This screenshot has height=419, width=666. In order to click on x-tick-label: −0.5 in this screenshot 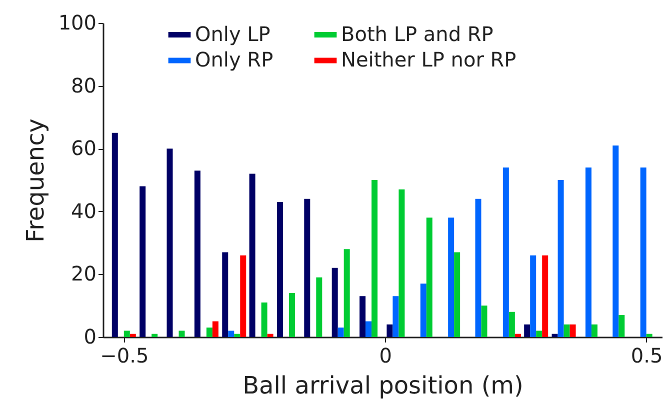, I will do `click(124, 356)`.